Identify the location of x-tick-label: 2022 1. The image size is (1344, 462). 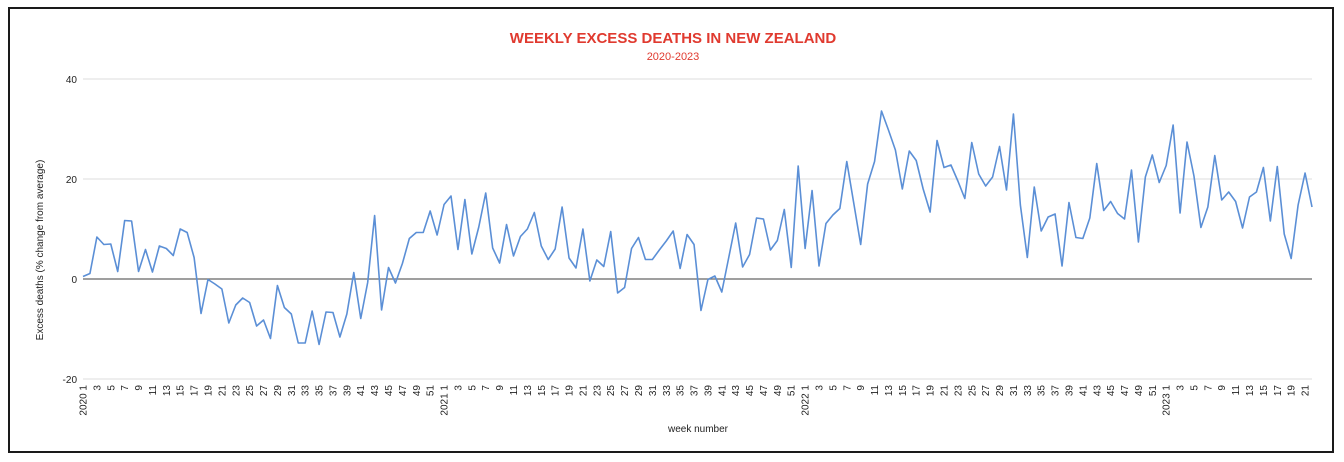
(806, 400).